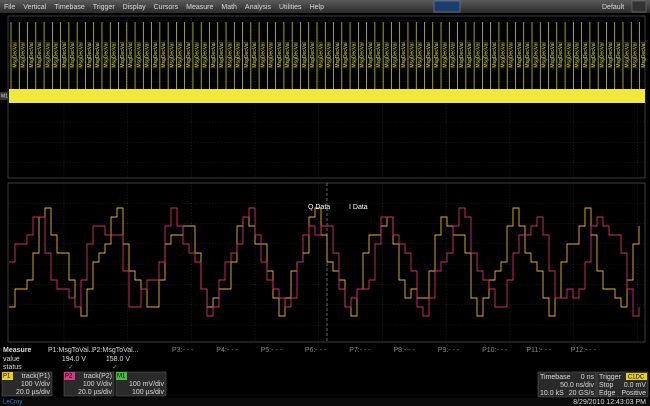 This screenshot has height=406, width=650. Describe the element at coordinates (613, 7) in the screenshot. I see `preset-label: Default` at that location.